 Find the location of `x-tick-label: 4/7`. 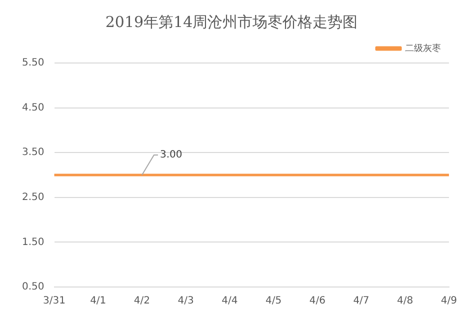

x-tick-label: 4/7 is located at coordinates (361, 301).